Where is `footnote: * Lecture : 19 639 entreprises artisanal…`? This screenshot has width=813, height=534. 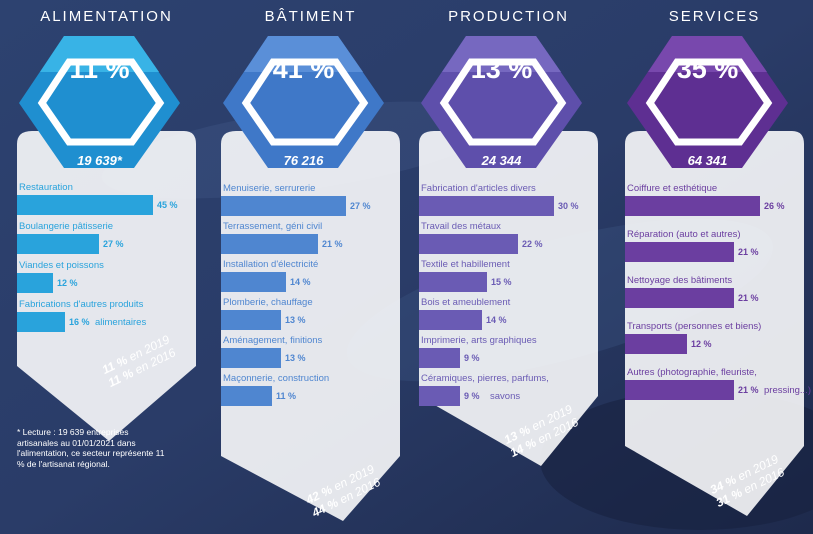
footnote: * Lecture : 19 639 entreprises artisanal… is located at coordinates (91, 448).